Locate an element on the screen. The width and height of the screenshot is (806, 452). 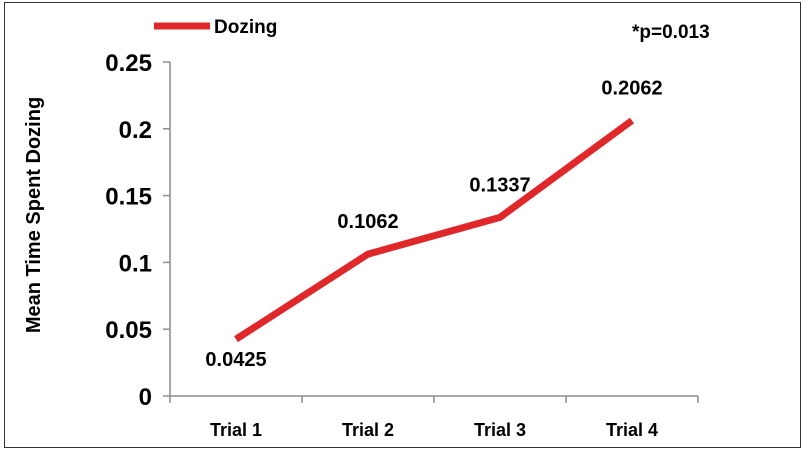
x-tick-label: Trial 2 is located at coordinates (368, 430).